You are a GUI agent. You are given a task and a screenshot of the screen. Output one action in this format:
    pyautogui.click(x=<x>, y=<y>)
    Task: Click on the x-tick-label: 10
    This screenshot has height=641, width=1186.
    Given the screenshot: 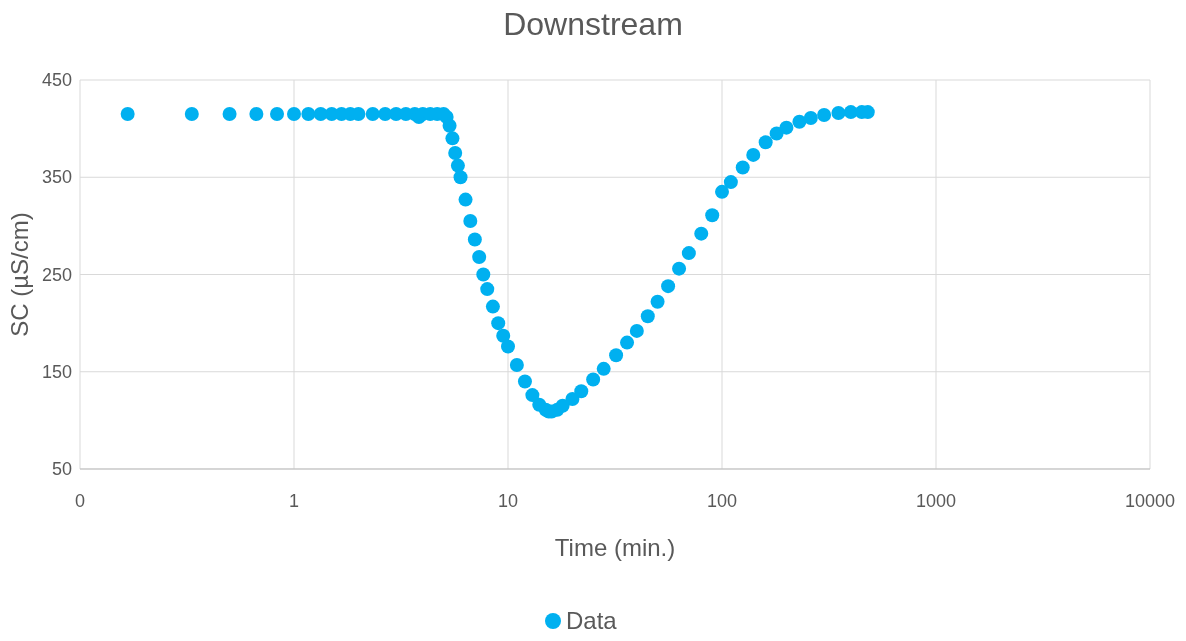 What is the action you would take?
    pyautogui.click(x=508, y=501)
    